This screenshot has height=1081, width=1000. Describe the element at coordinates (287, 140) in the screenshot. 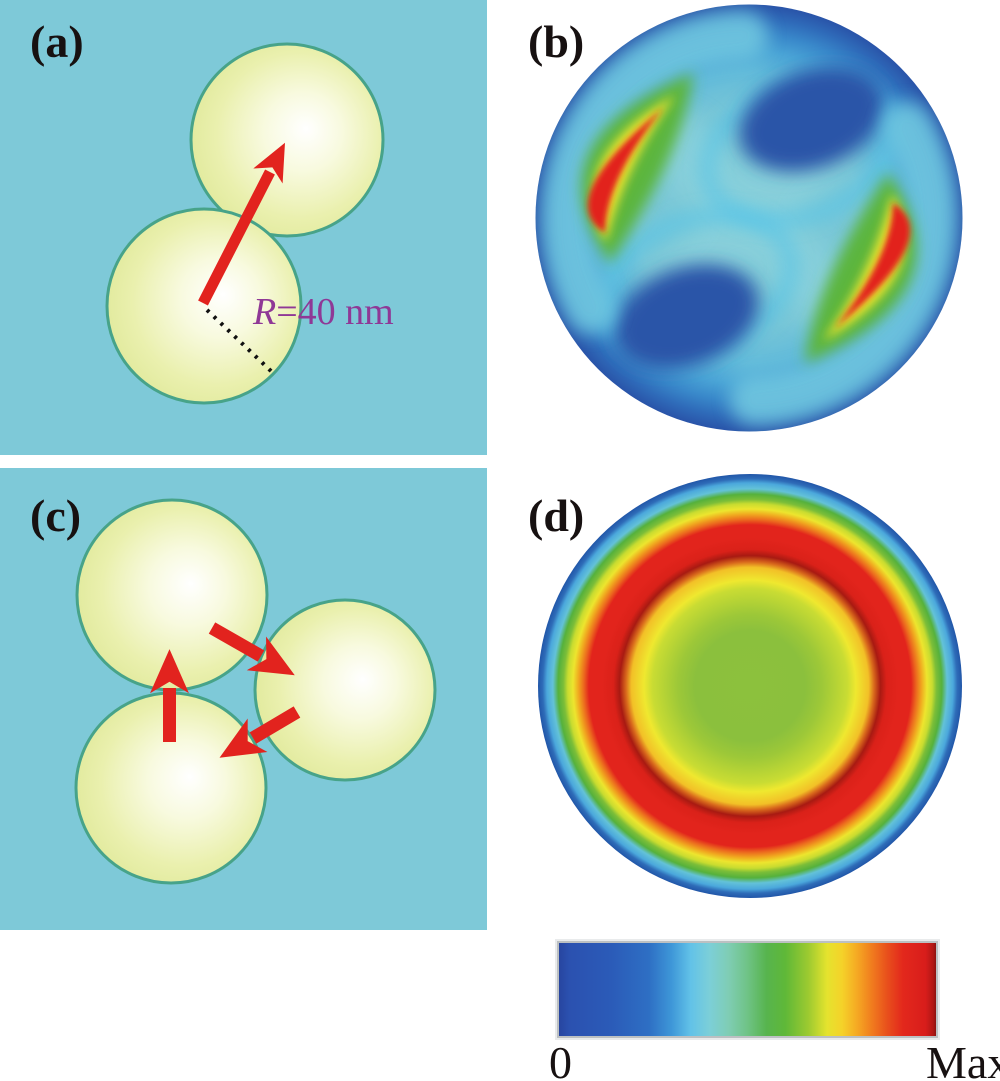

I see `nanosphere-upper` at that location.